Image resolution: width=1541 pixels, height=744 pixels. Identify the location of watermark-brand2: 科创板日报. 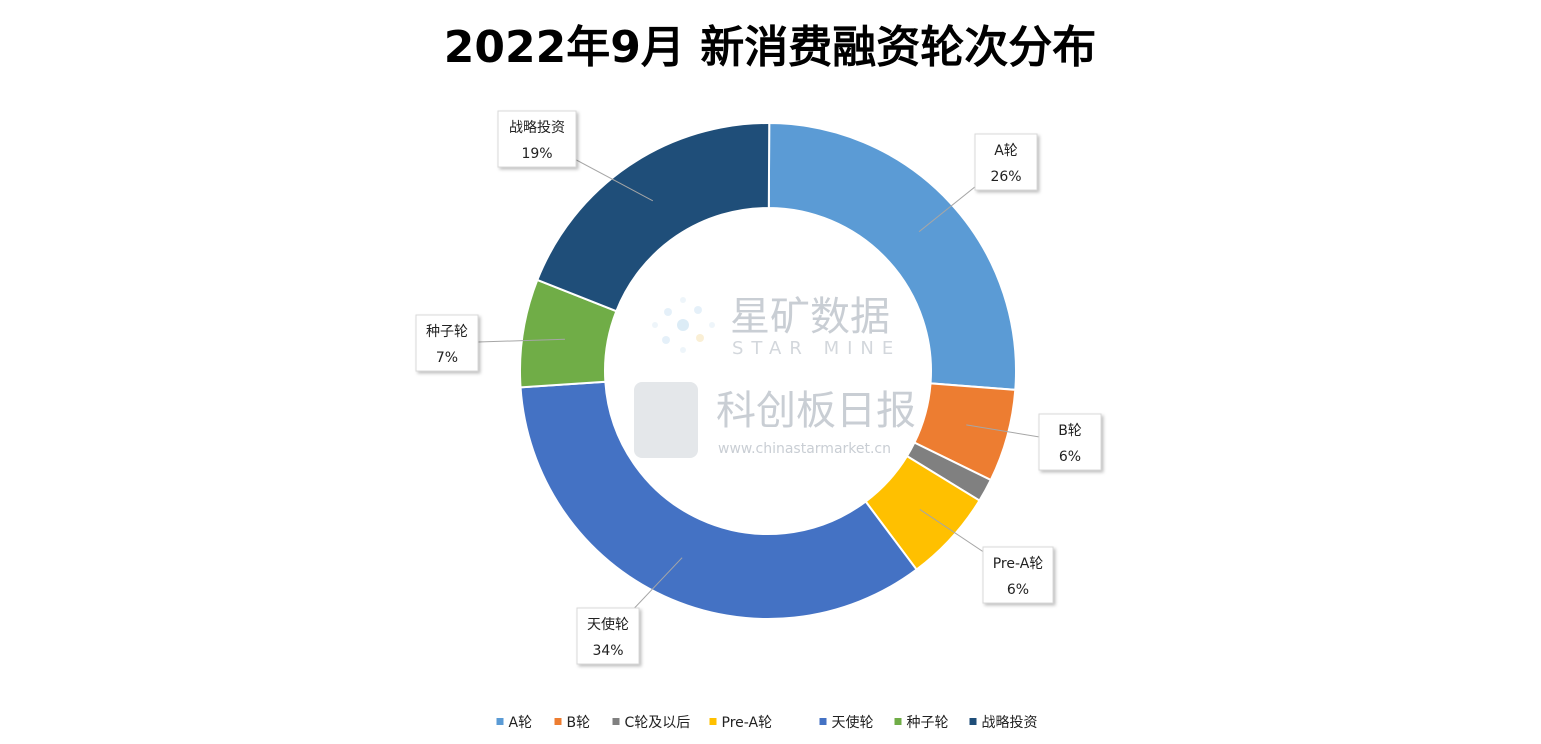
(816, 411).